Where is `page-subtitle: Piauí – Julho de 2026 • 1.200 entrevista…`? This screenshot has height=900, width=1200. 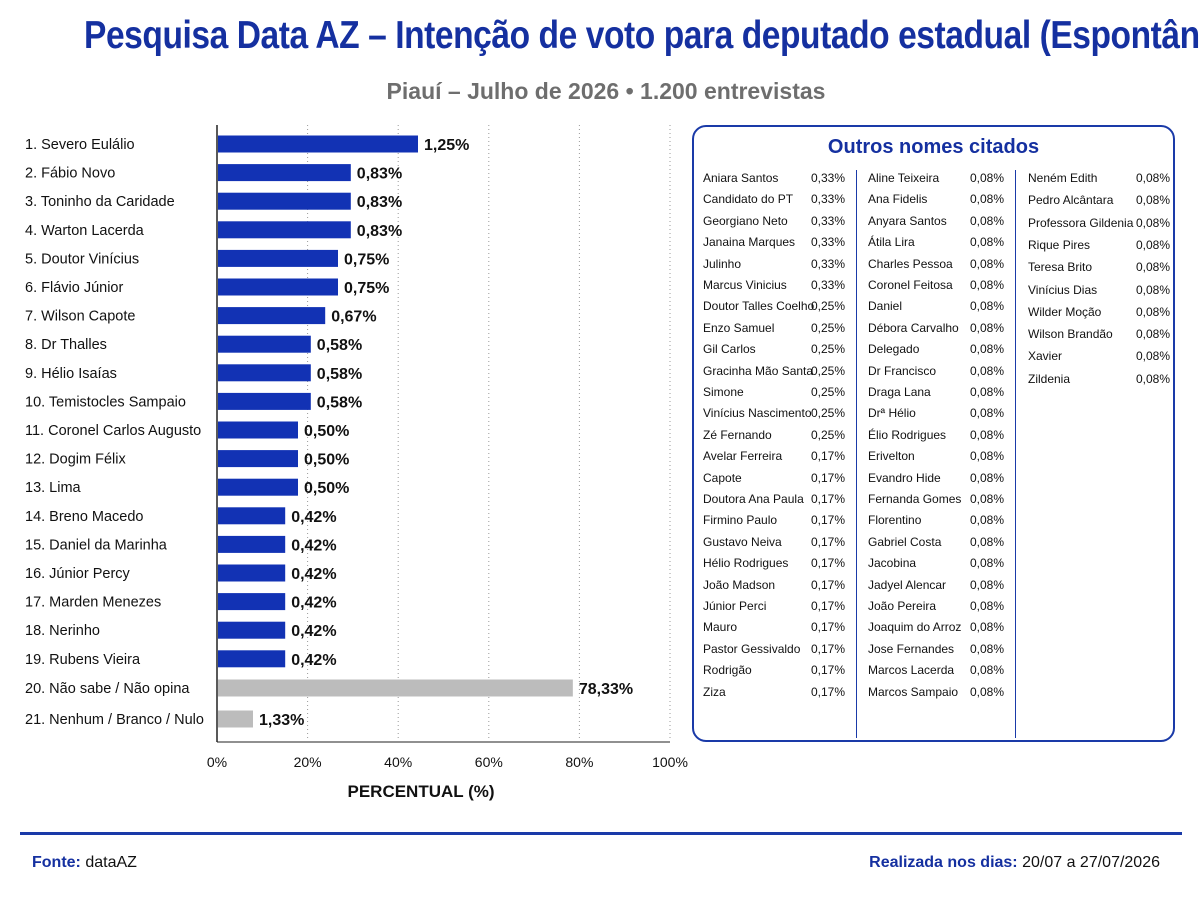 page-subtitle: Piauí – Julho de 2026 • 1.200 entrevista… is located at coordinates (606, 91).